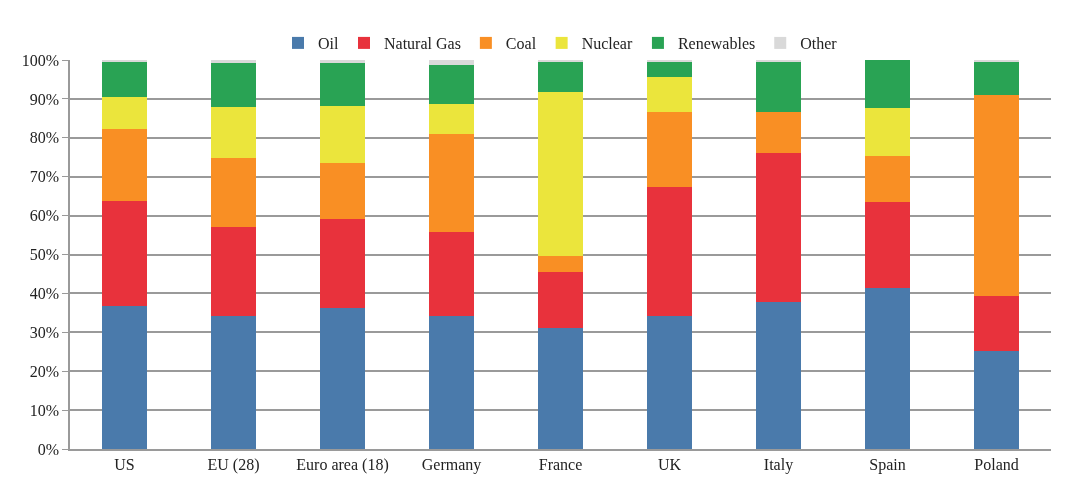 The image size is (1066, 489). Describe the element at coordinates (819, 44) in the screenshot. I see `legend-label: Other` at that location.